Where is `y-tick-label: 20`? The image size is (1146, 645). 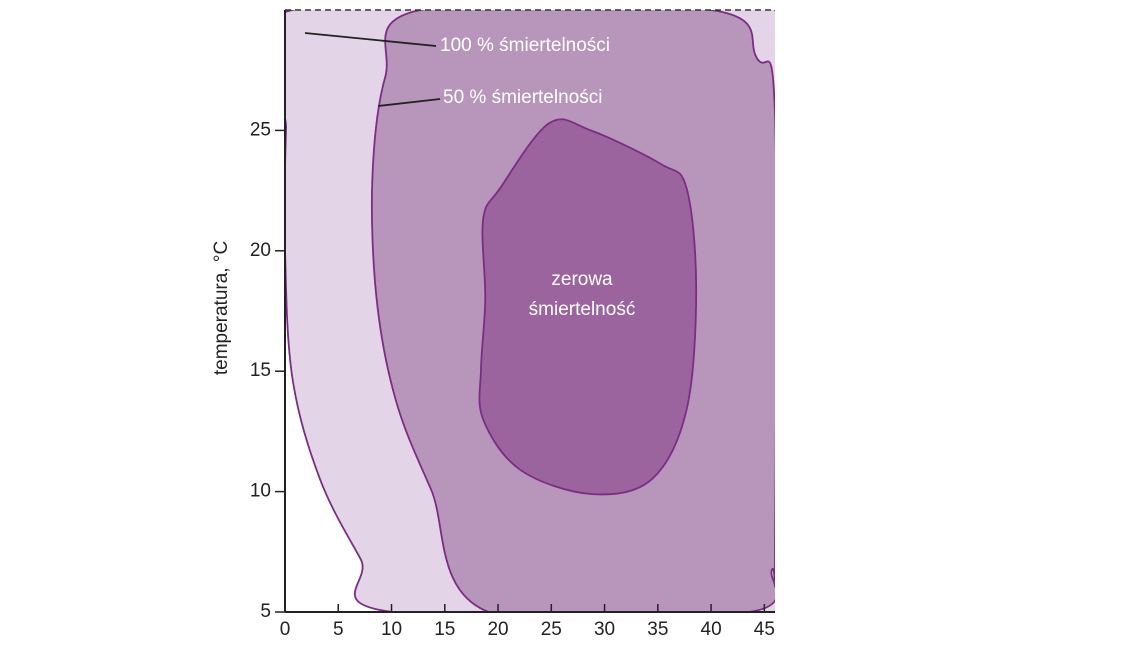 y-tick-label: 20 is located at coordinates (260, 250).